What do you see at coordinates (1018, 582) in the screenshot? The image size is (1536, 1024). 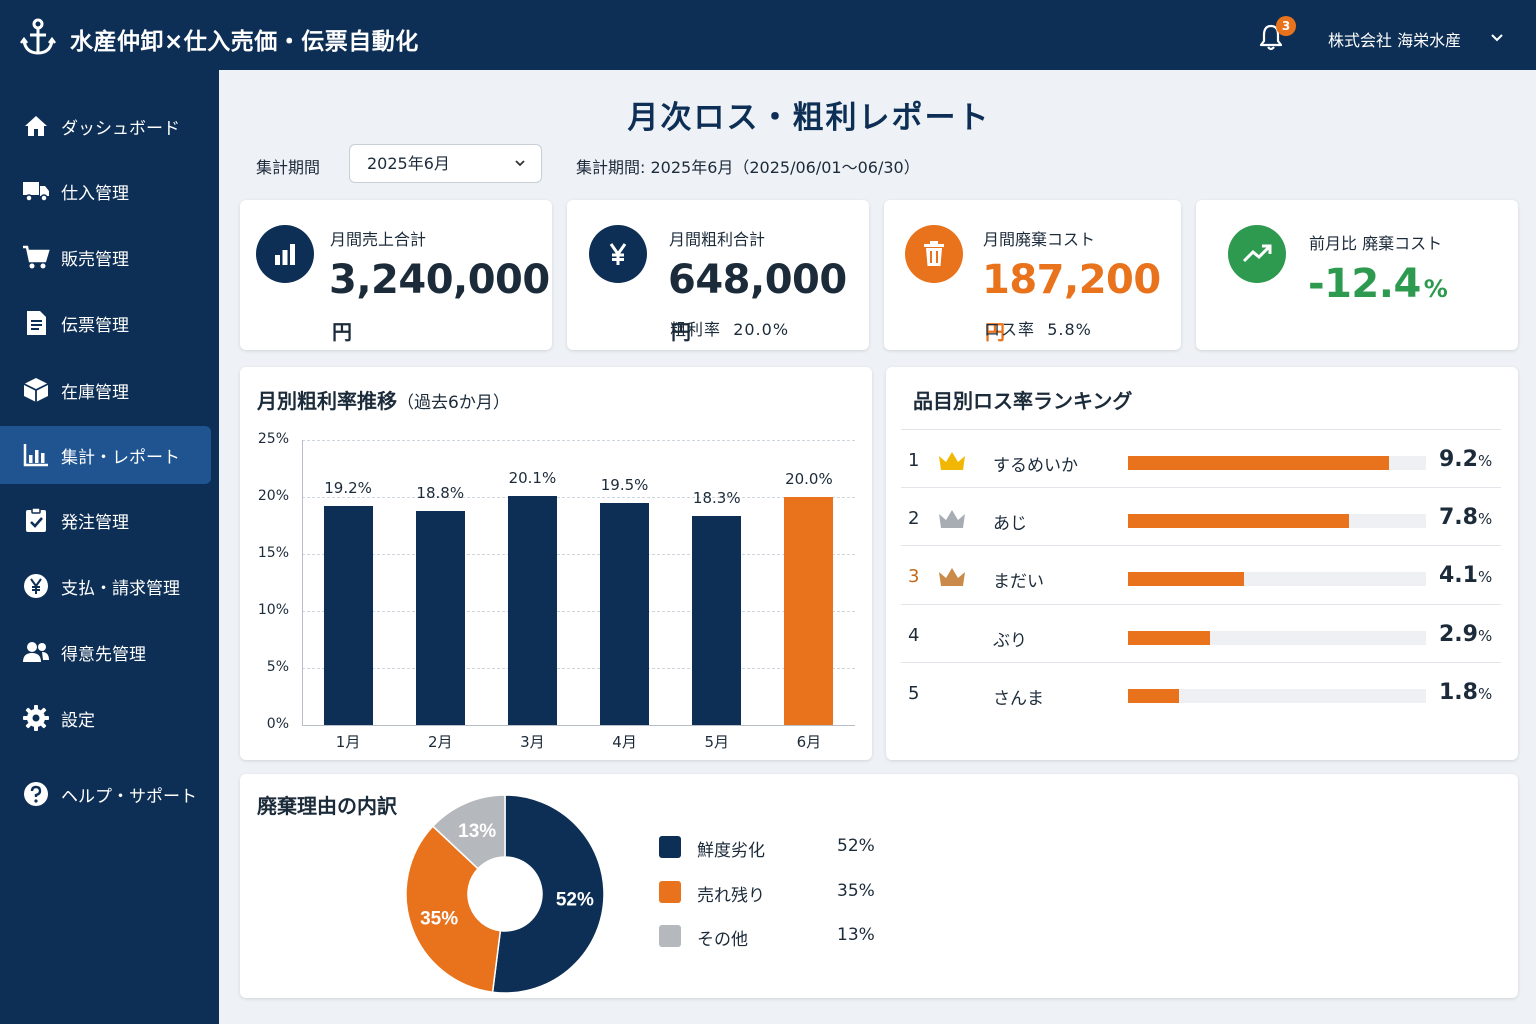 I see `rank-item-name: まだい` at bounding box center [1018, 582].